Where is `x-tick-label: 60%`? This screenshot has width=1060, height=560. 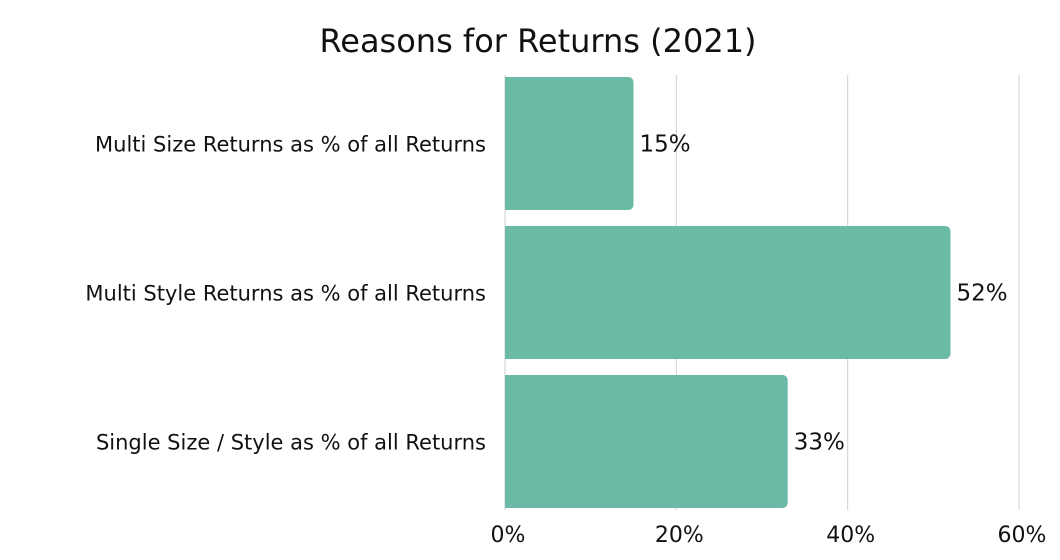 x-tick-label: 60% is located at coordinates (1022, 535).